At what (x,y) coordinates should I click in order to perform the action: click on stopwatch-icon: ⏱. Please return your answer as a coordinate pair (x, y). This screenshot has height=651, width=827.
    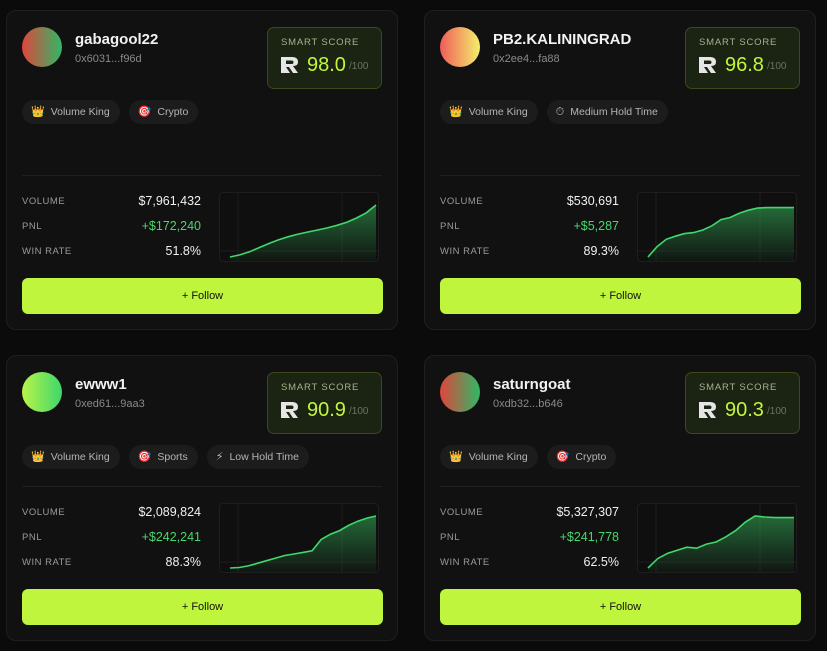
    Looking at the image, I should click on (560, 111).